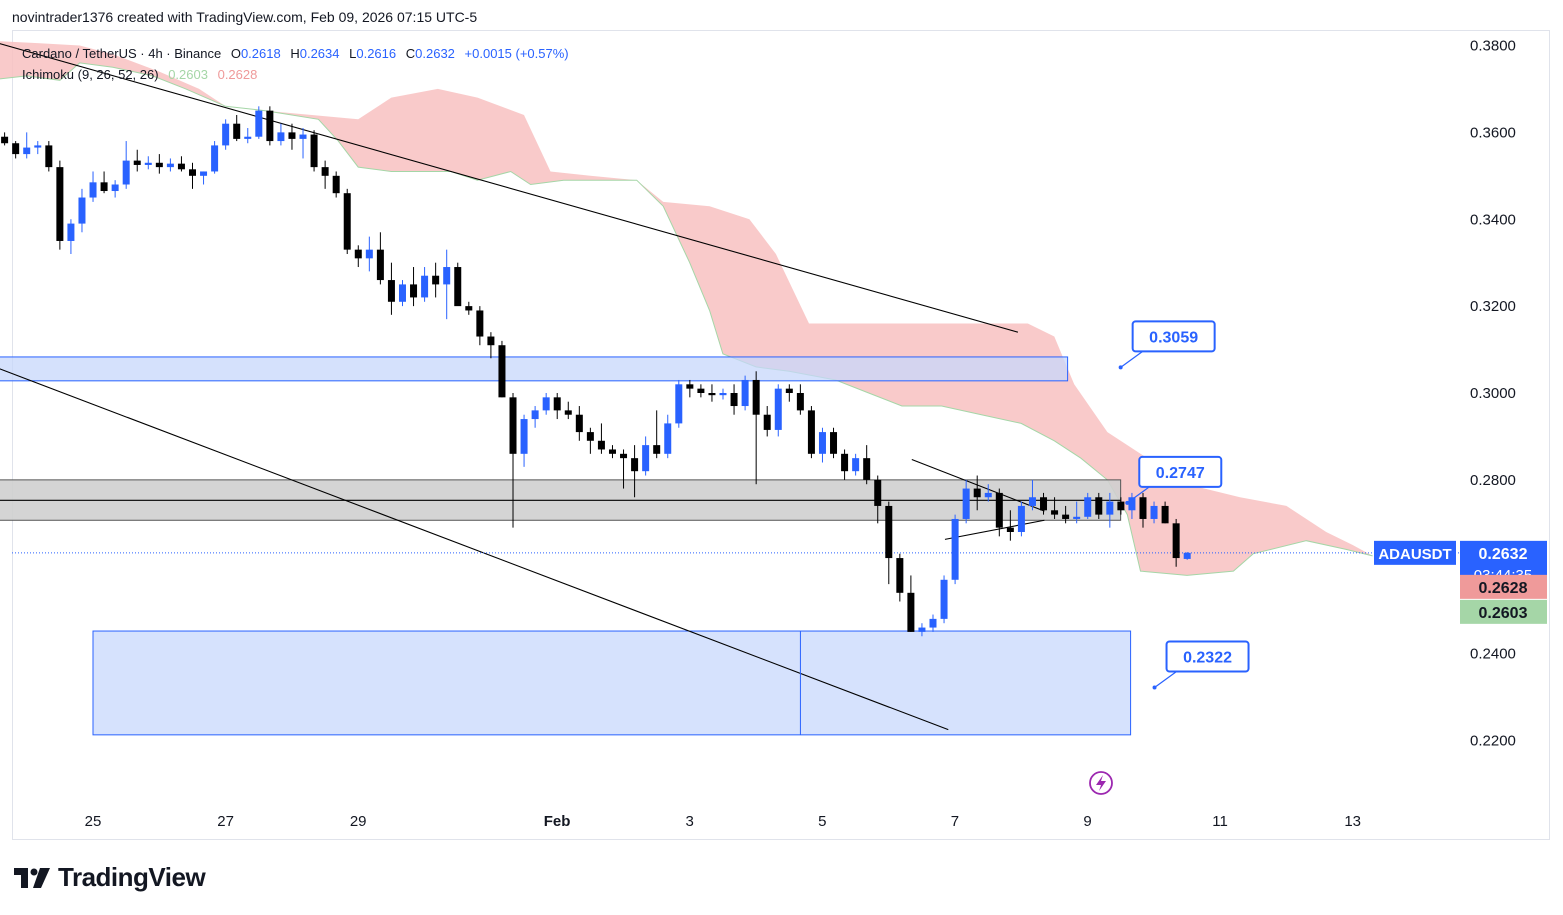 The width and height of the screenshot is (1563, 915). What do you see at coordinates (376, 53) in the screenshot?
I see `low-value: 0.2616` at bounding box center [376, 53].